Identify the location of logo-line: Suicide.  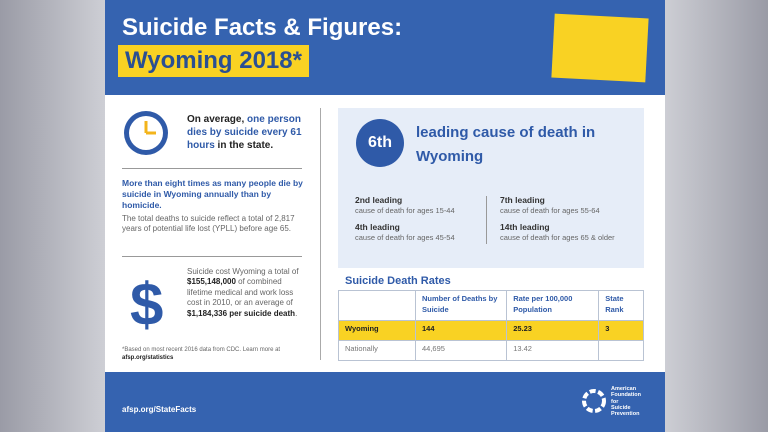
(621, 407).